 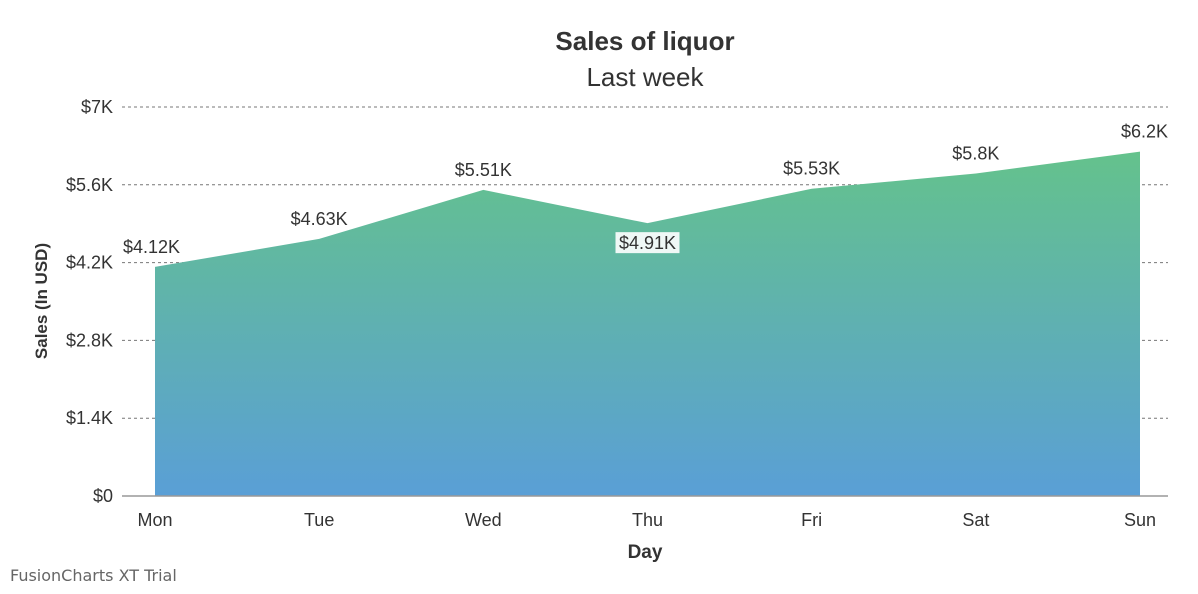 What do you see at coordinates (89, 185) in the screenshot?
I see `y-tick-label: $5.6K` at bounding box center [89, 185].